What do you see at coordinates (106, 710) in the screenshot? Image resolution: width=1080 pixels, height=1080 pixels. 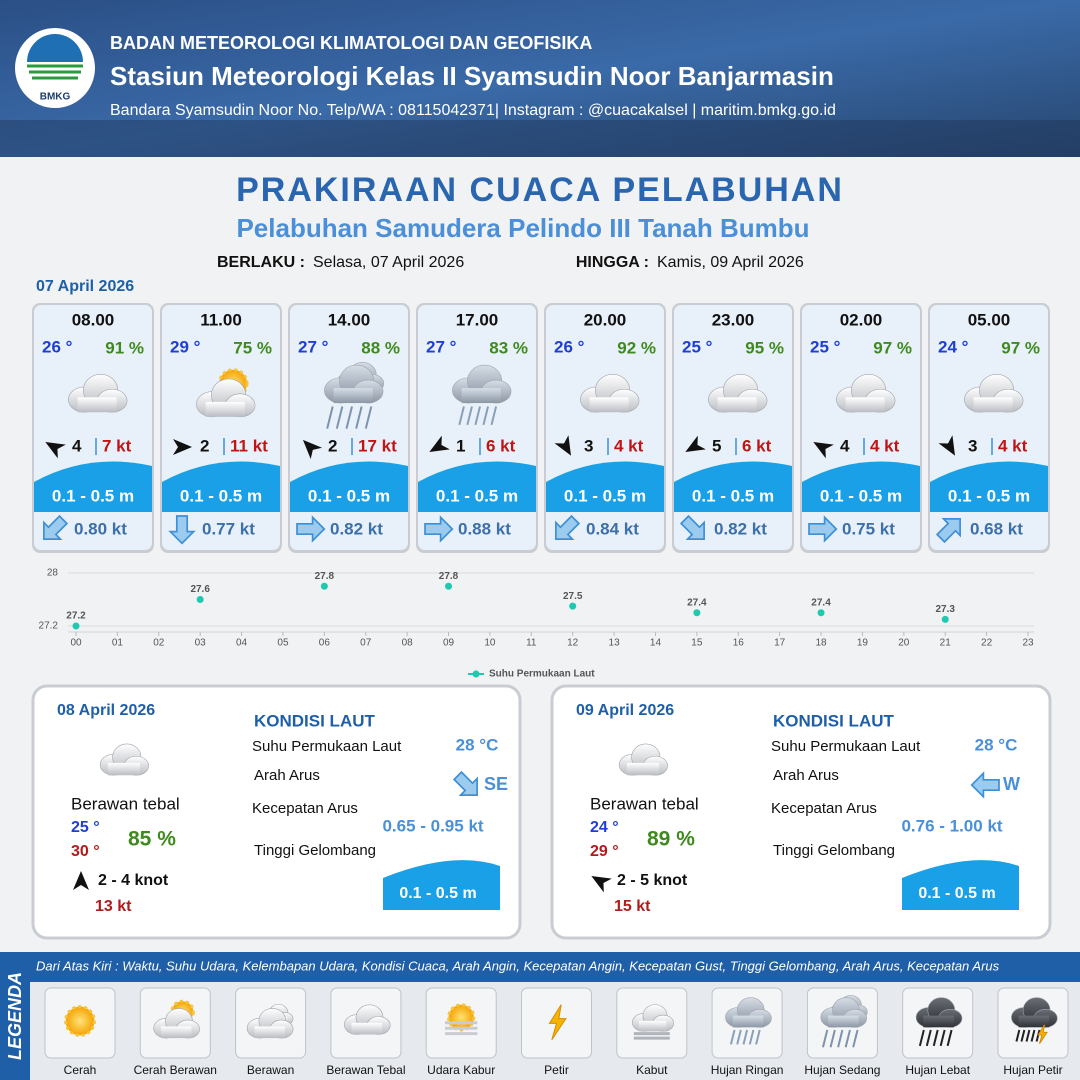 I see `daily-date: 08 April 2026` at bounding box center [106, 710].